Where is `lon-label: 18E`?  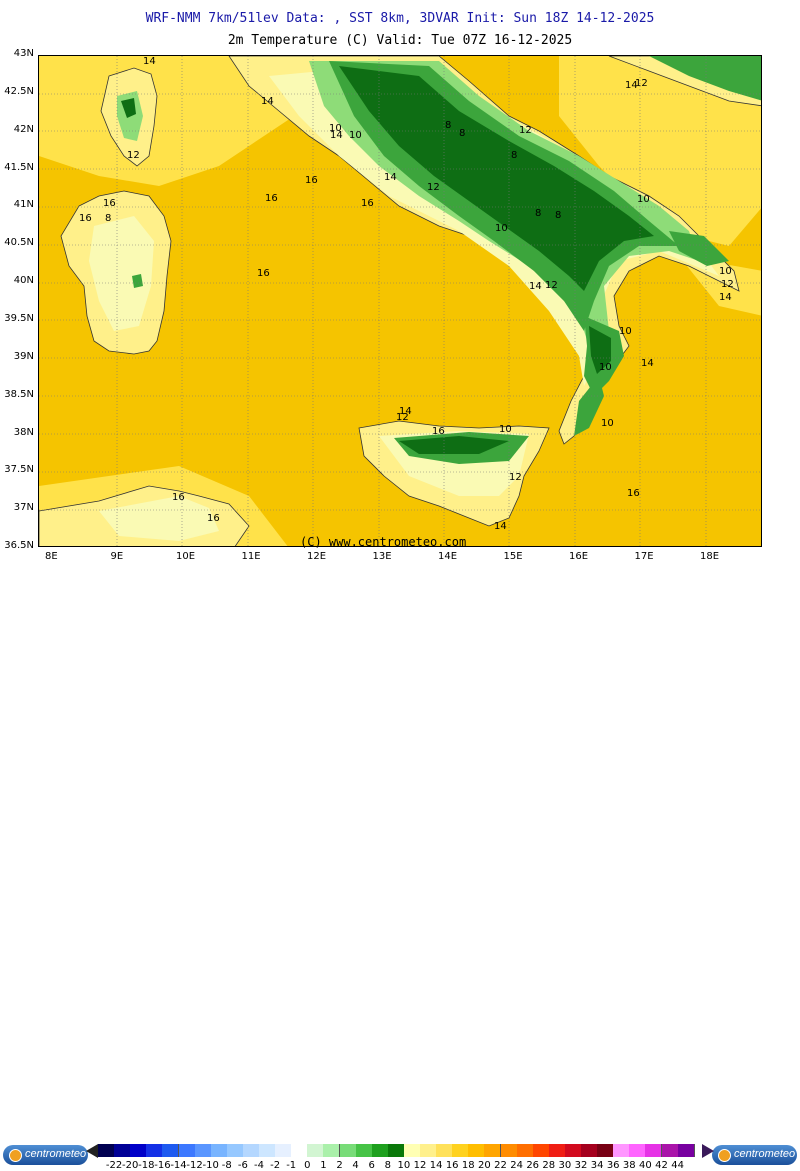 lon-label: 18E is located at coordinates (710, 556).